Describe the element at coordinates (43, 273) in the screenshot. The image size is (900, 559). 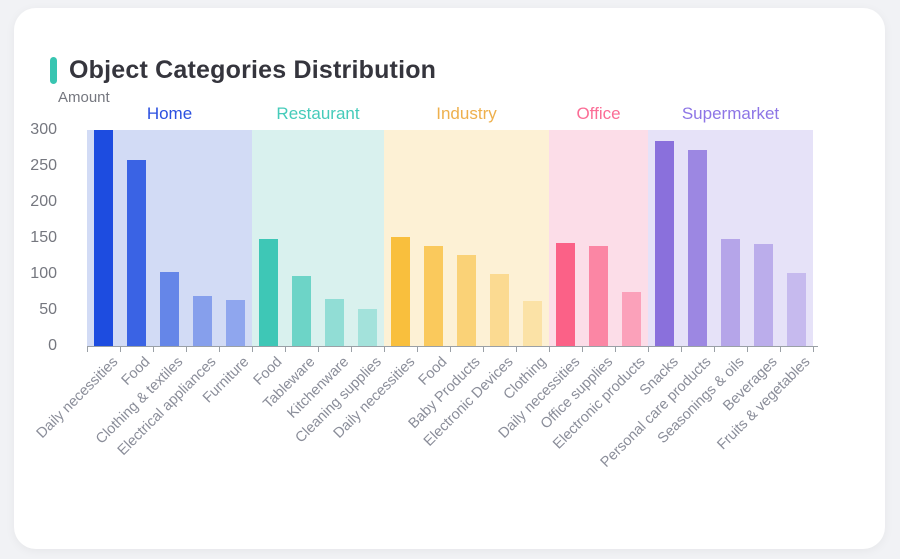
I see `y-tick-label: 100` at that location.